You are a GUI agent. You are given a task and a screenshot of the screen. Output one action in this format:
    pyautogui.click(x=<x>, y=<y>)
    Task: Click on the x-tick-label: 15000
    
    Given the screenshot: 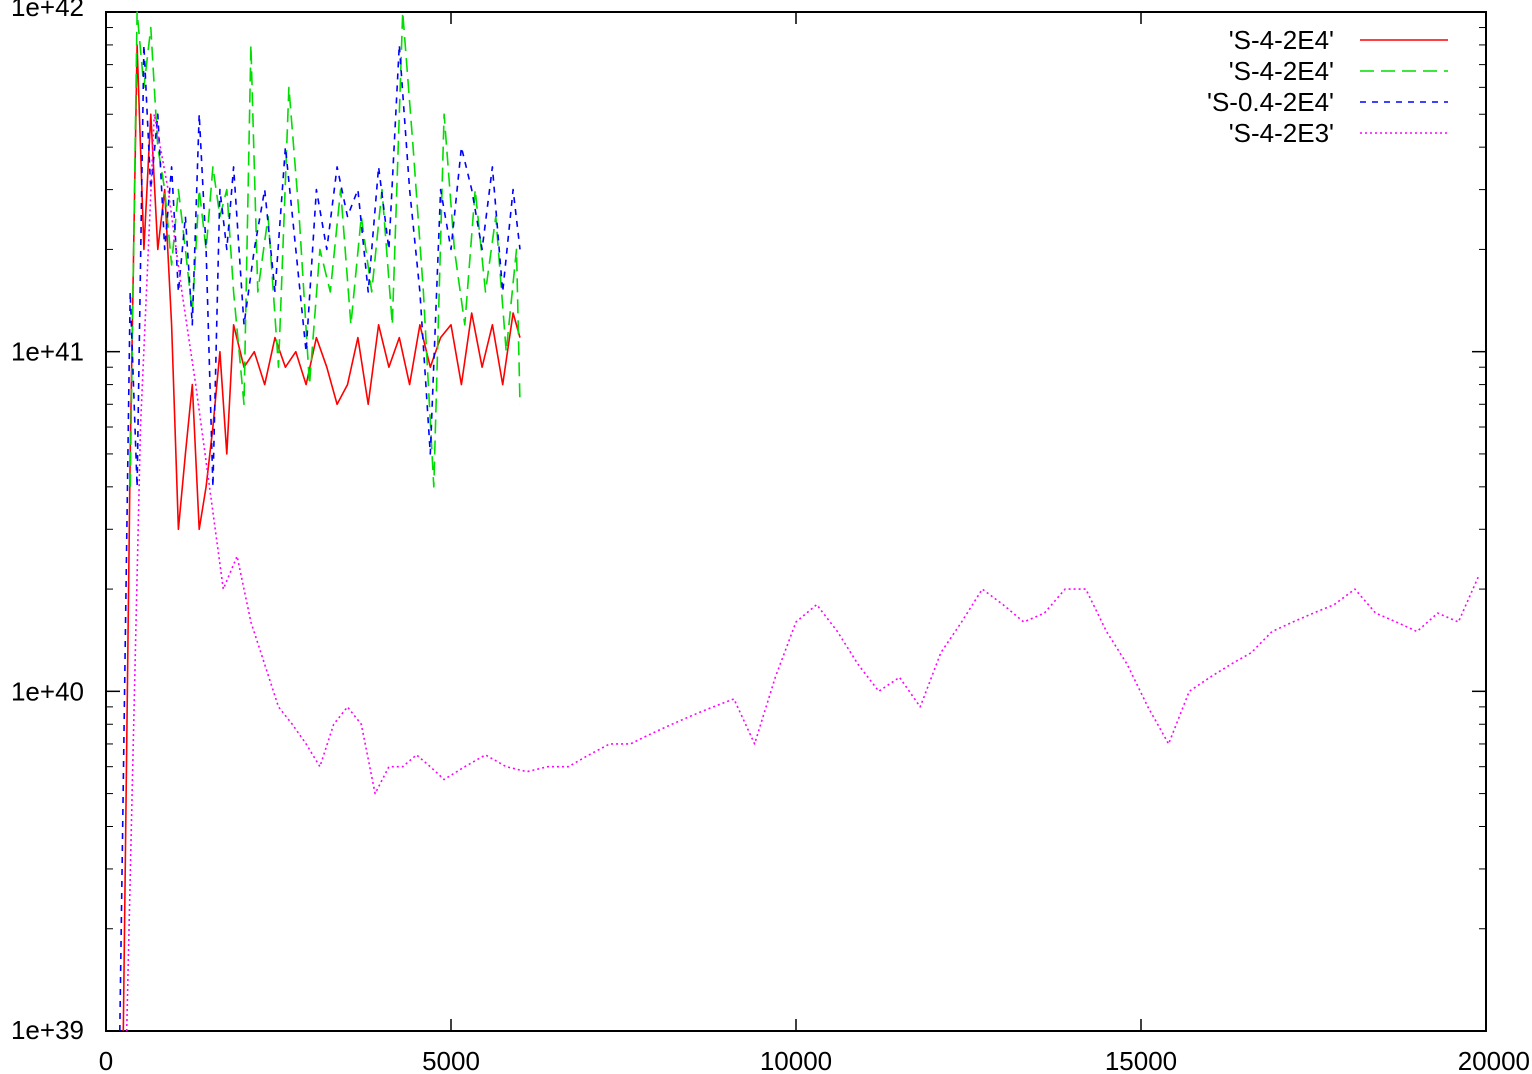 What is the action you would take?
    pyautogui.click(x=1141, y=1060)
    